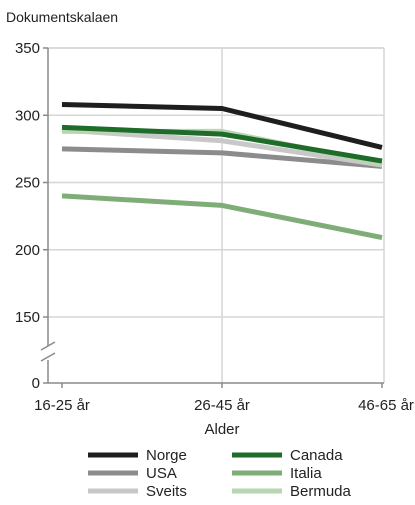 This screenshot has width=415, height=505. What do you see at coordinates (27, 183) in the screenshot?
I see `y-tick-label: 250` at bounding box center [27, 183].